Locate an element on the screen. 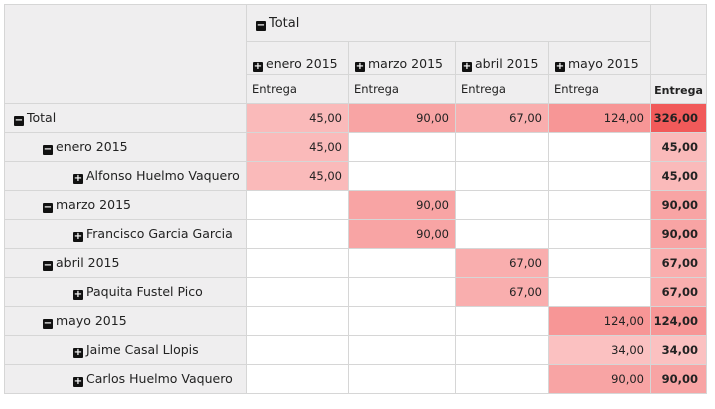 This screenshot has width=715, height=409. row-header: − marzo 2015 is located at coordinates (125, 205).